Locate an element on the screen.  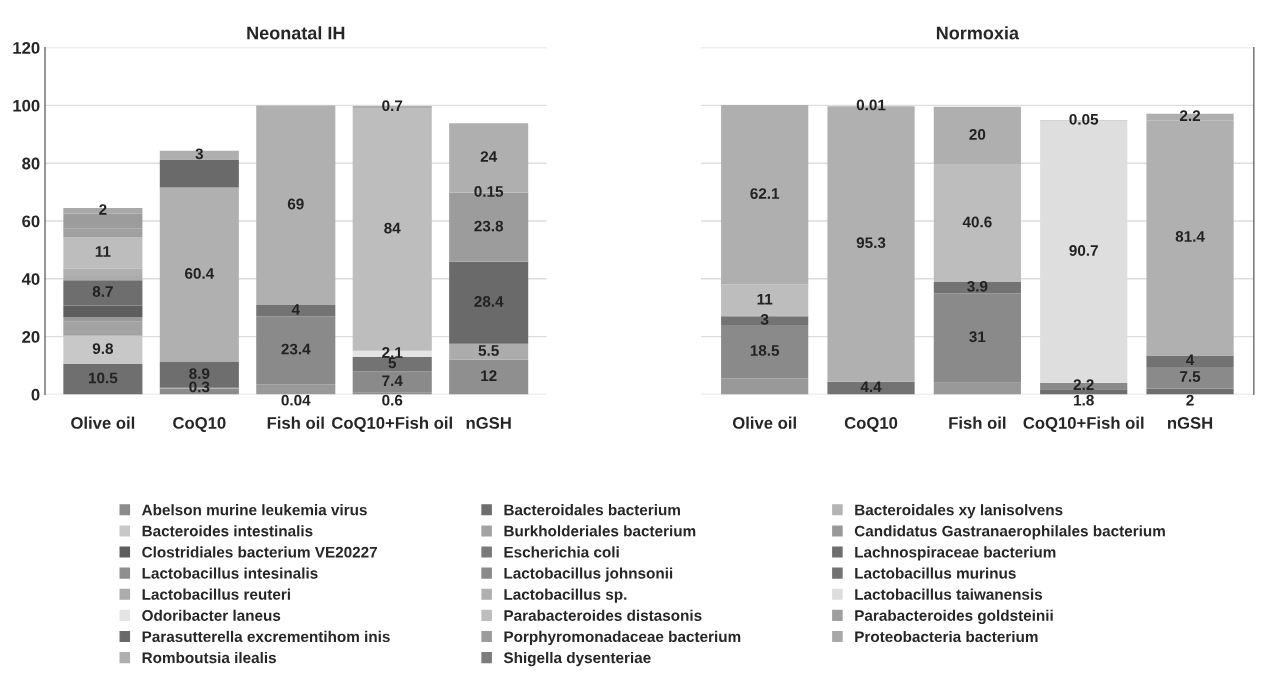
data-label: 2 is located at coordinates (1190, 400).